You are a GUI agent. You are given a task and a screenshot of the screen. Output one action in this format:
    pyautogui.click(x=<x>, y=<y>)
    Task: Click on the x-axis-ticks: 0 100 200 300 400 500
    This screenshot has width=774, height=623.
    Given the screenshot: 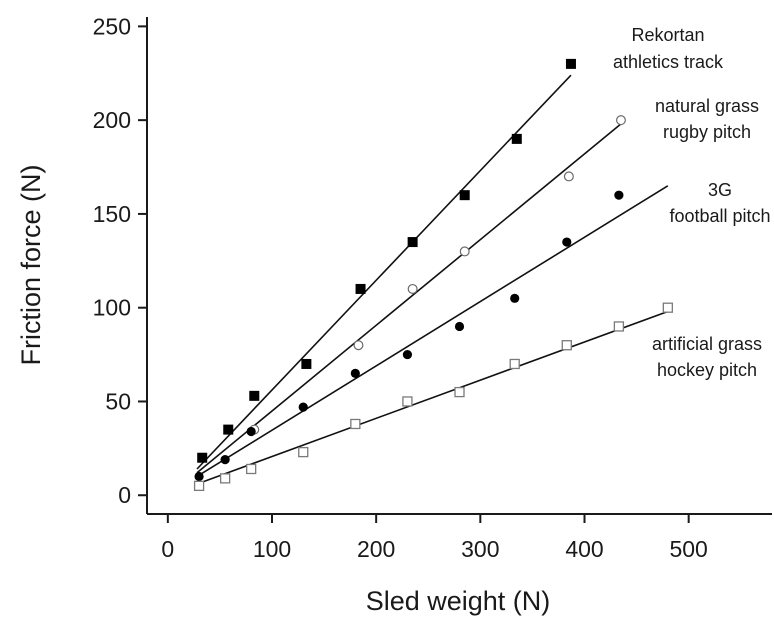 What is the action you would take?
    pyautogui.click(x=434, y=538)
    